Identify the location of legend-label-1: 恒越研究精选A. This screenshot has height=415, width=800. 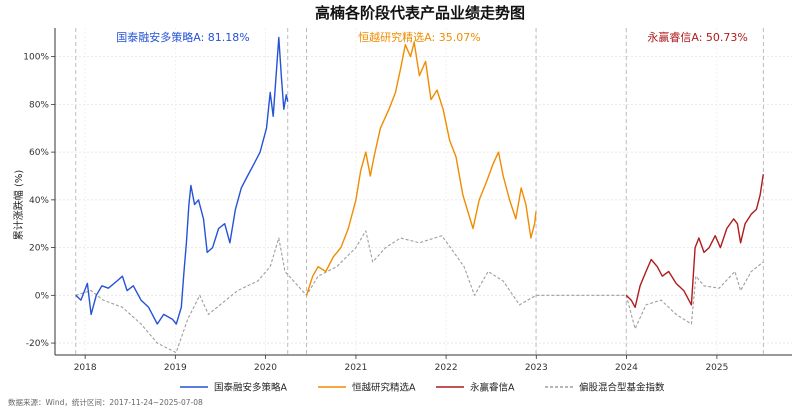
(384, 388).